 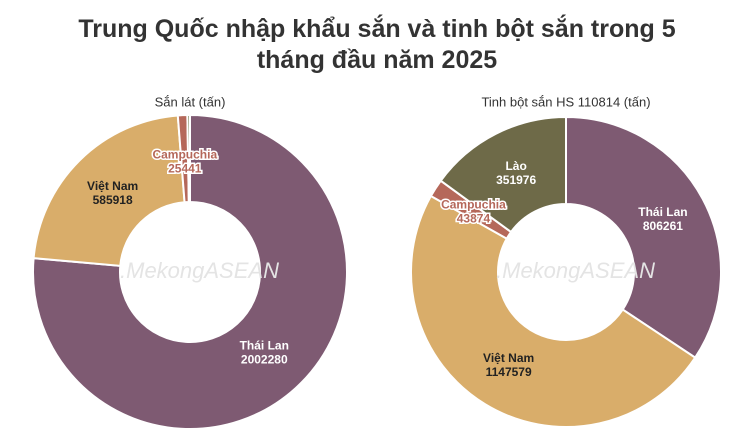 I want to click on data-label-value: 585918, so click(x=113, y=200).